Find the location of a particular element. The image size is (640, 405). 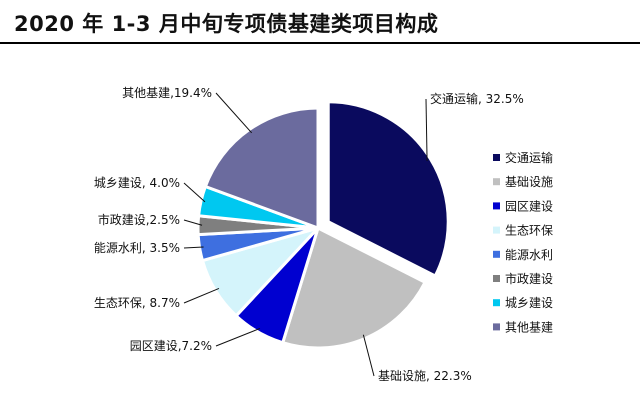

legend-label-1: 交通运输 is located at coordinates (529, 157).